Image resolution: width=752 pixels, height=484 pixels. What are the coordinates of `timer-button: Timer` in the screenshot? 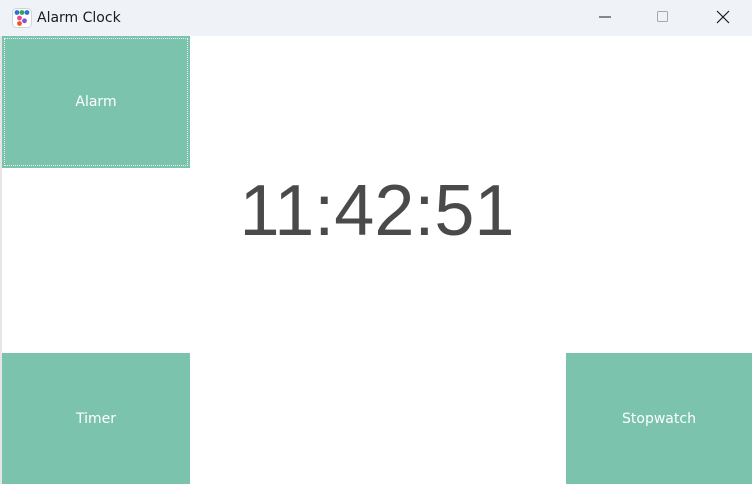 It's located at (96, 418).